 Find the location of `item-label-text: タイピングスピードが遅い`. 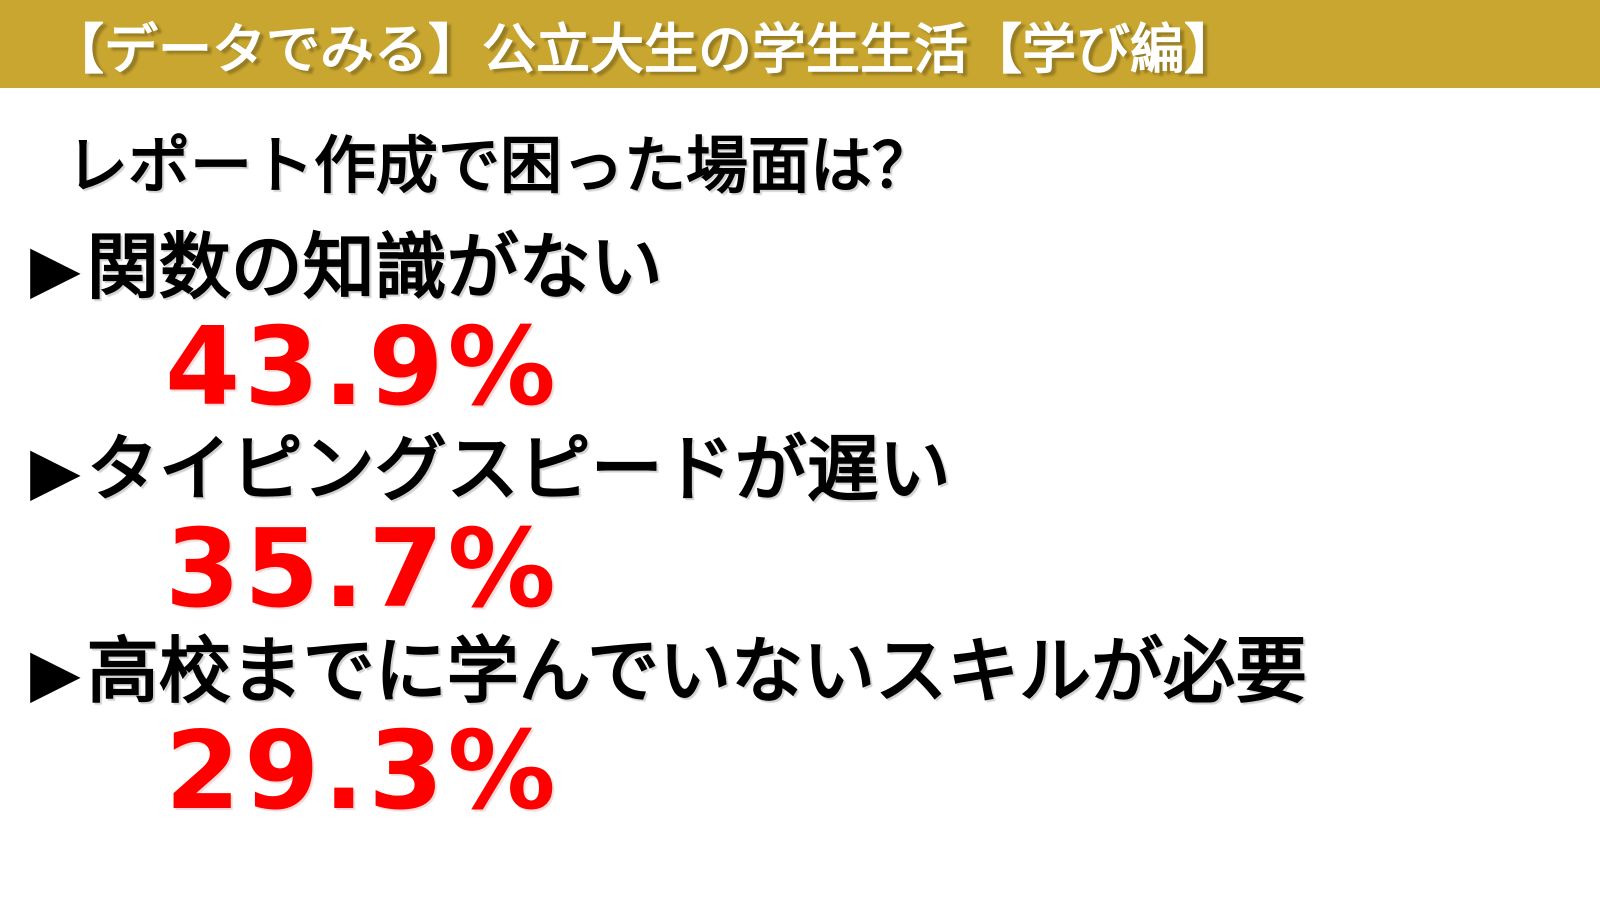

item-label-text: タイピングスピードが遅い is located at coordinates (518, 469).